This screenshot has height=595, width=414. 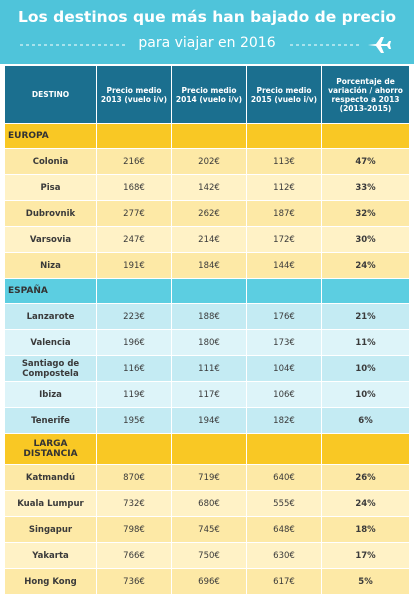 I want to click on table-row: Santiago de Compostela 116€ 111€ 104€ 10%, so click(x=207, y=369).